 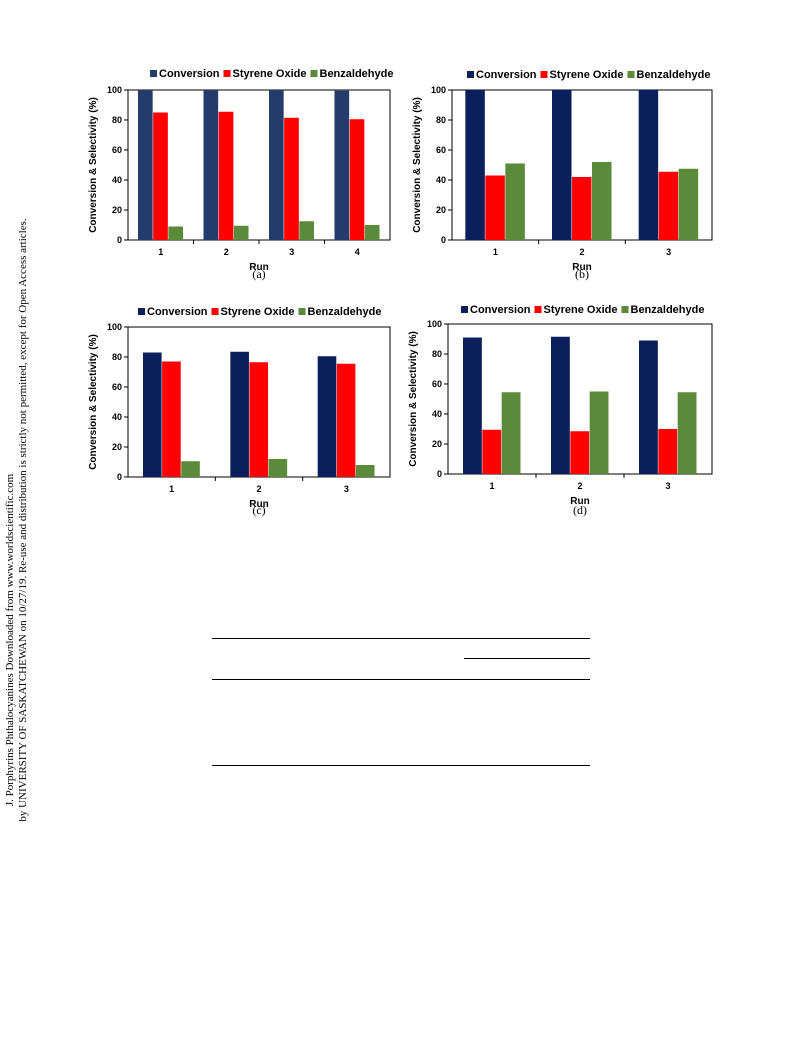 I want to click on panel-caption: (a), so click(x=258, y=274).